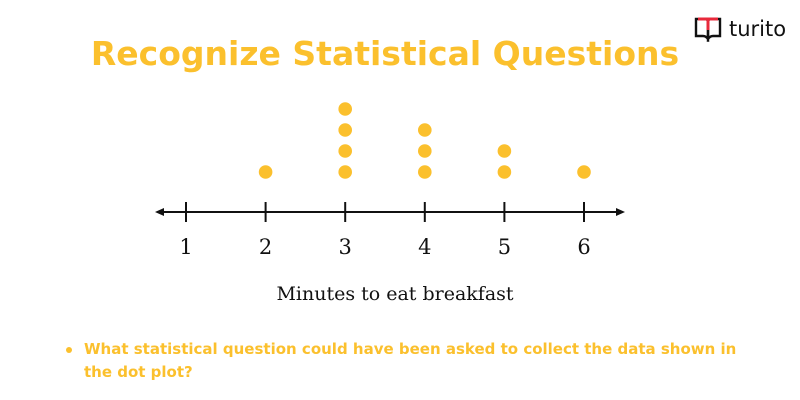 The height and width of the screenshot is (400, 800). I want to click on right-arrow-icon, so click(620, 212).